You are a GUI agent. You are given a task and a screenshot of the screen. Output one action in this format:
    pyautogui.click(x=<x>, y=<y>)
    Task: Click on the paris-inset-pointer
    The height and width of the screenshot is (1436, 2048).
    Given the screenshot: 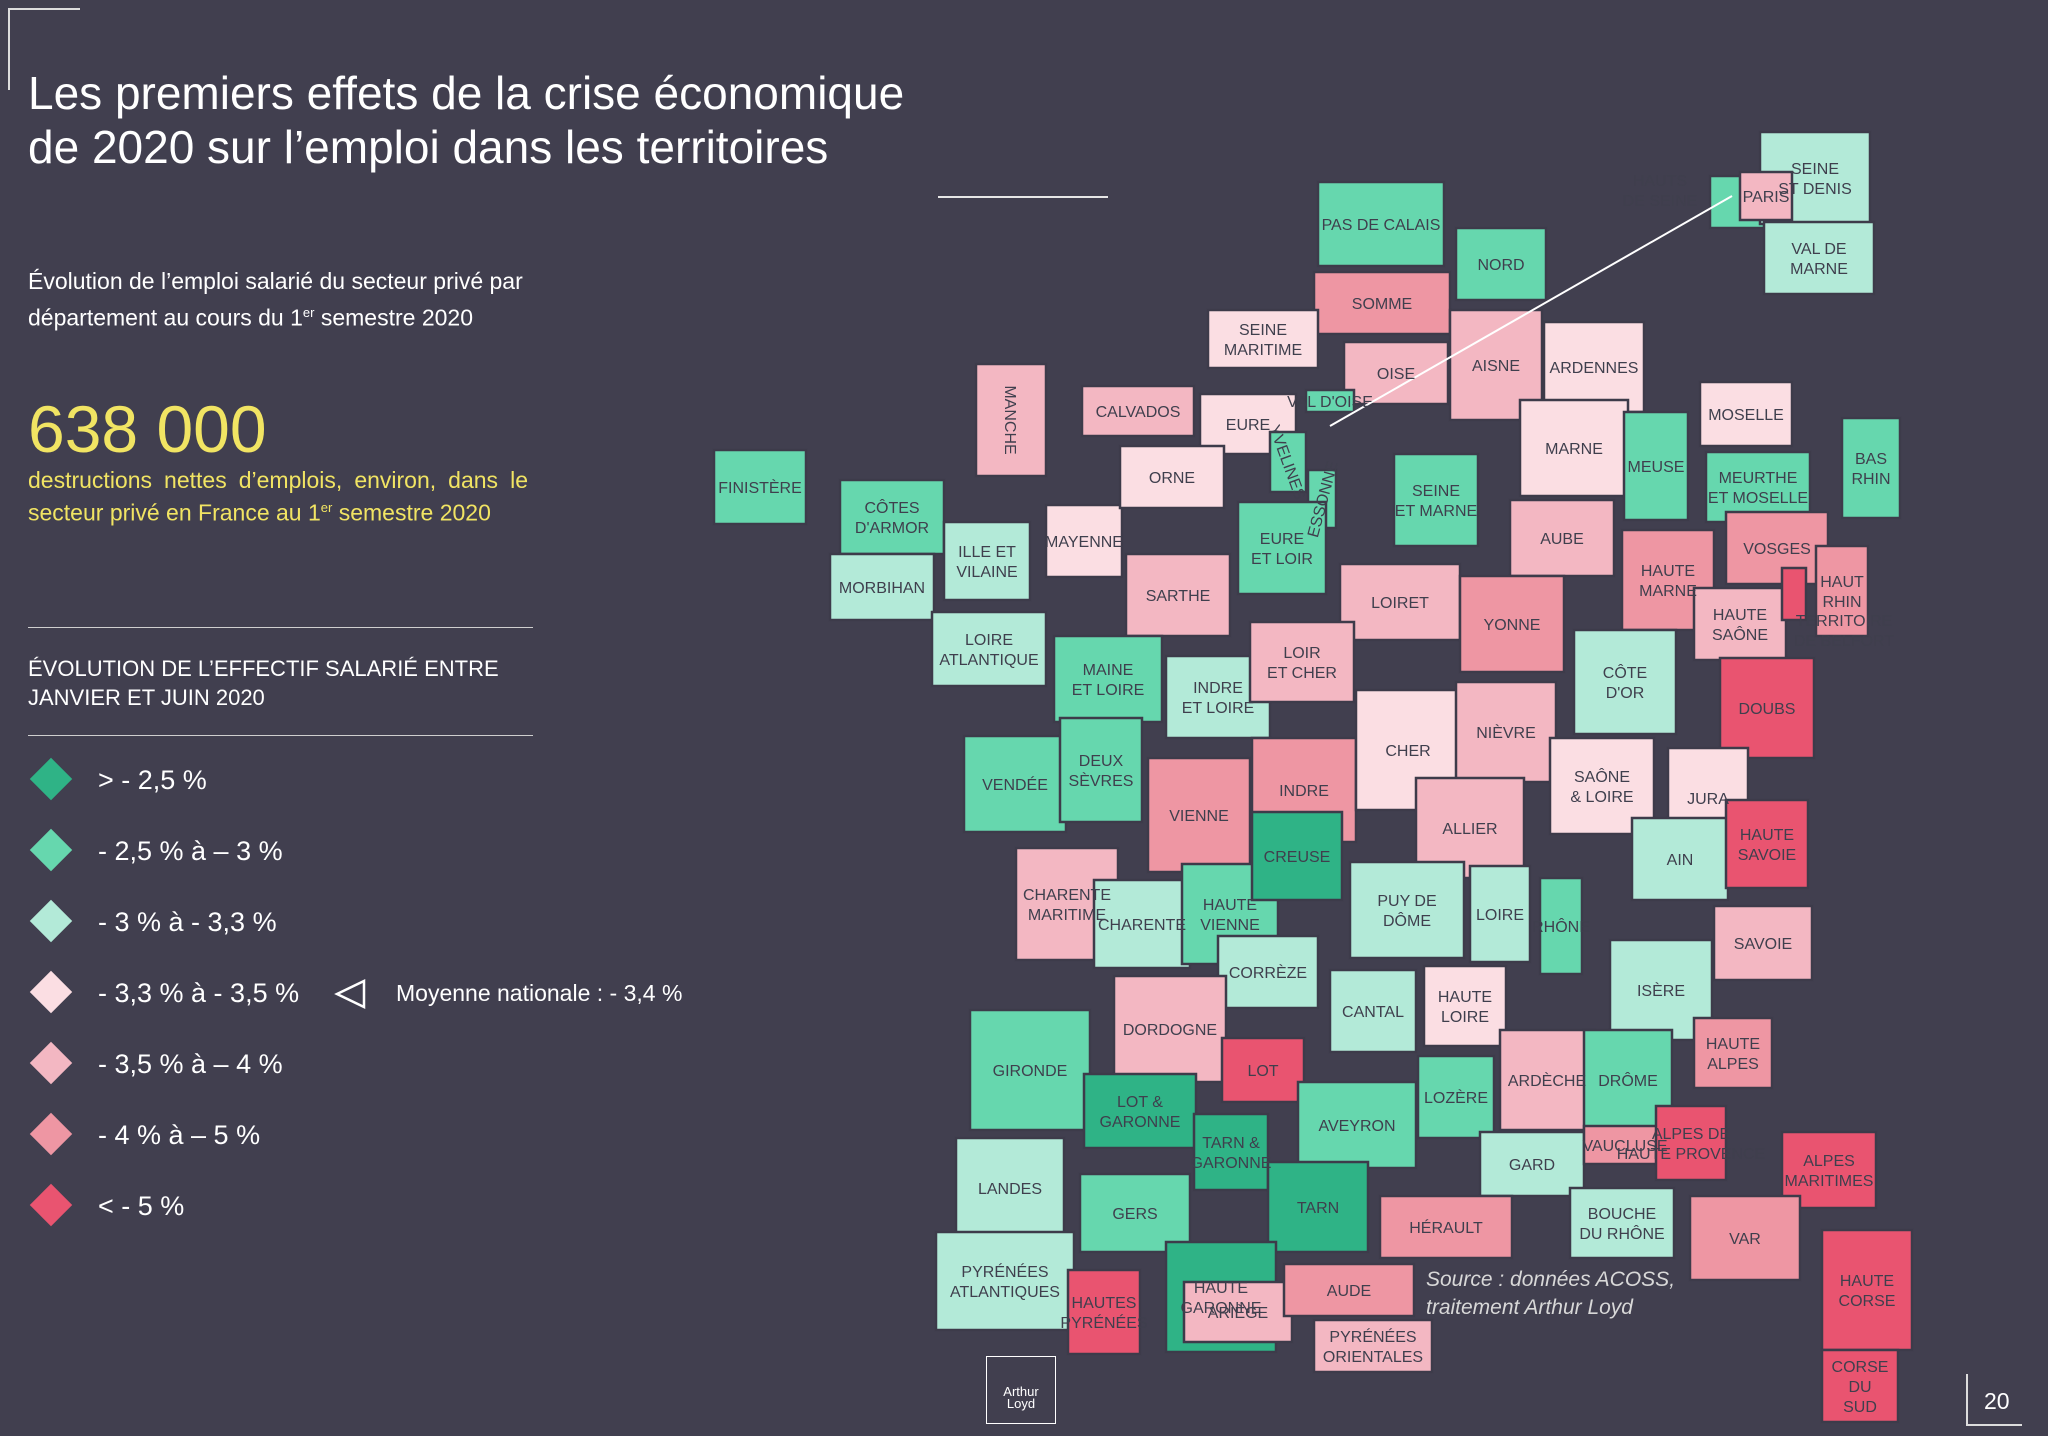 What is the action you would take?
    pyautogui.click(x=1531, y=311)
    